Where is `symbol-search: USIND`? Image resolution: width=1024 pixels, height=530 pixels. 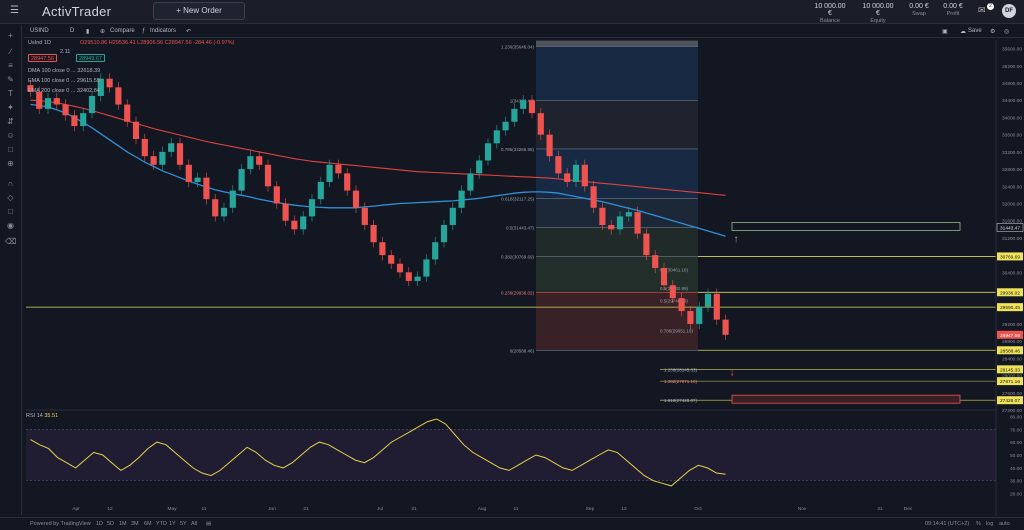 symbol-search: USIND is located at coordinates (39, 31).